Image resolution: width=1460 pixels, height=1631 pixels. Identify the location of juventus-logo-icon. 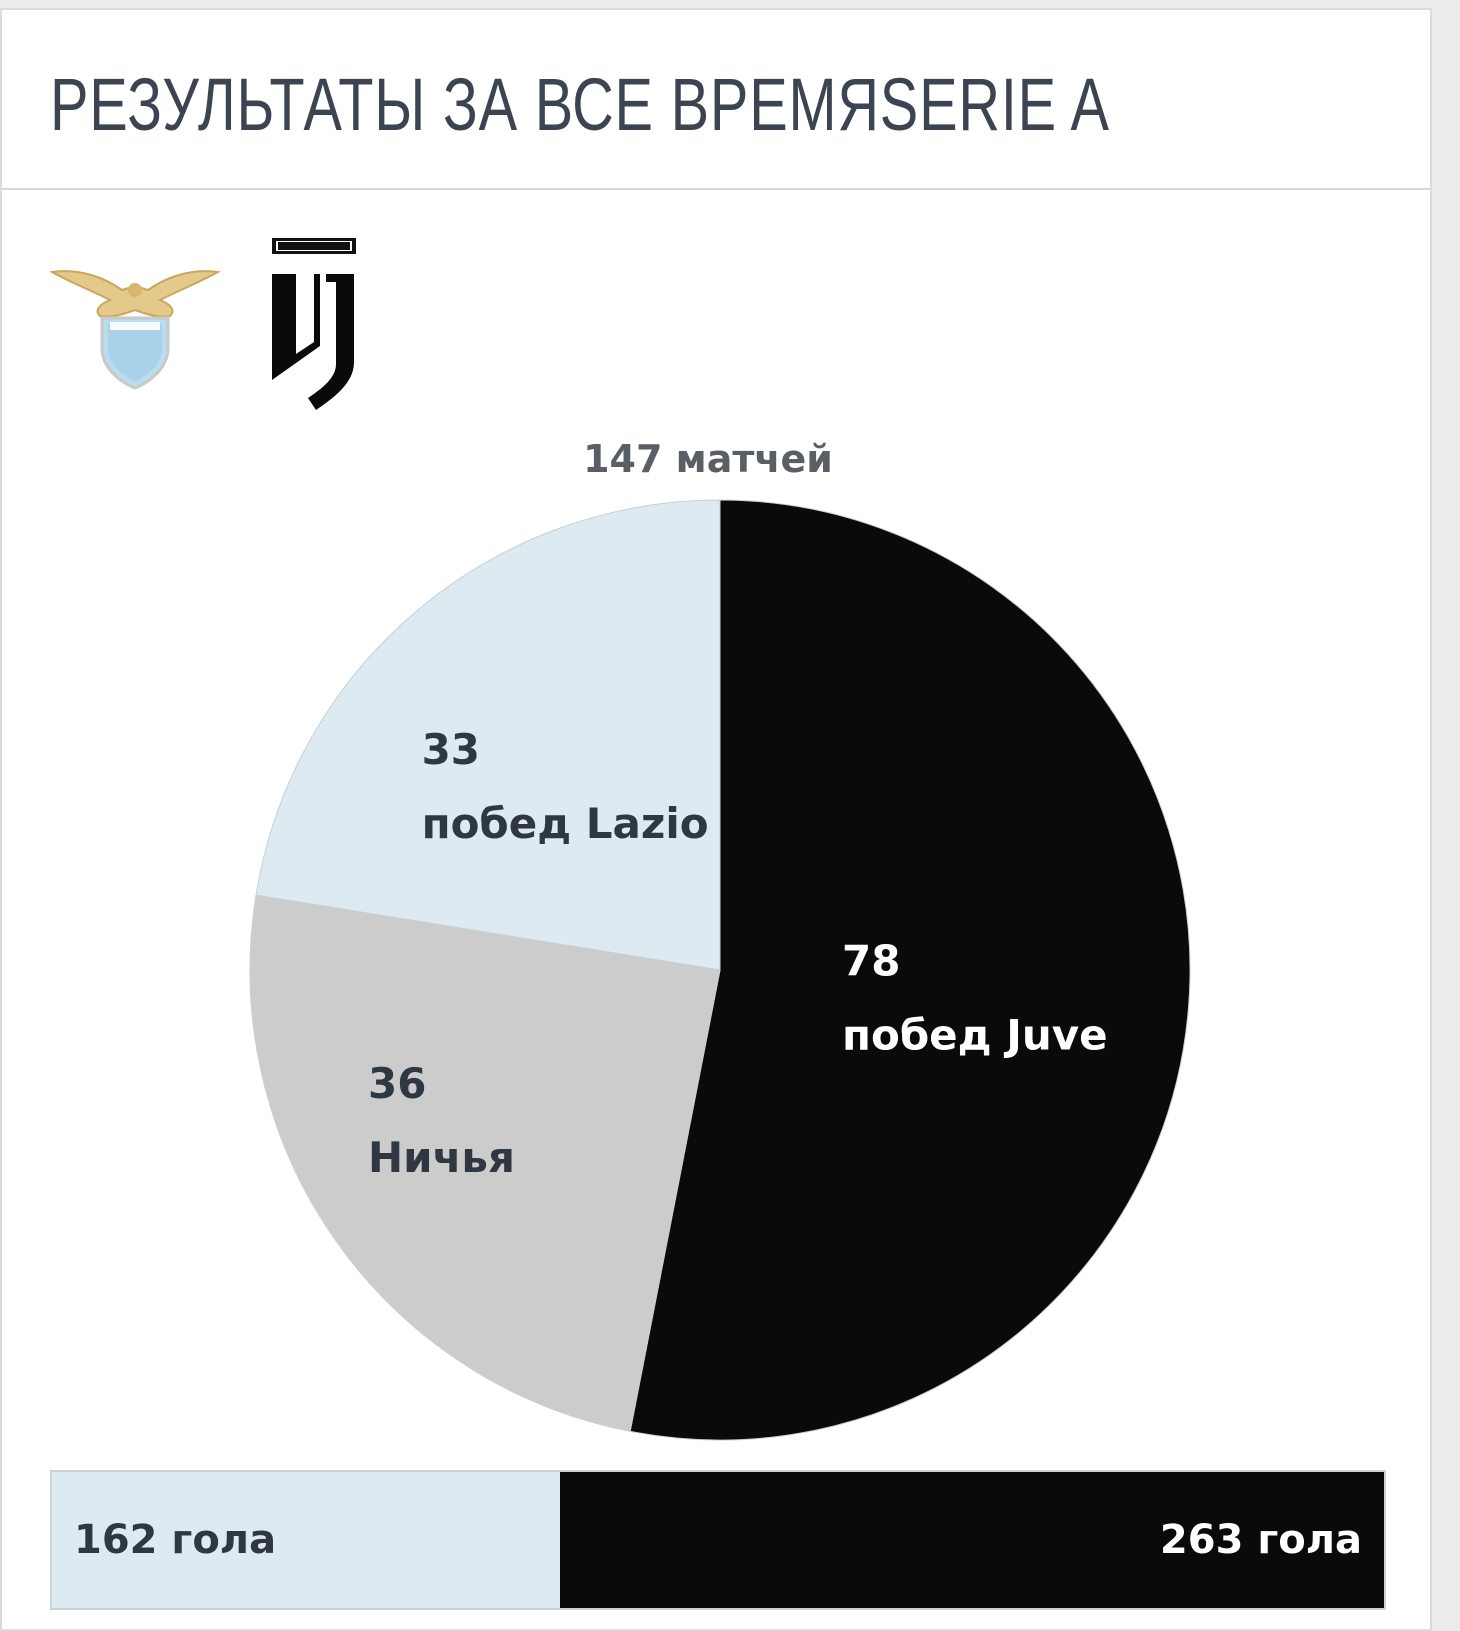
(315, 326).